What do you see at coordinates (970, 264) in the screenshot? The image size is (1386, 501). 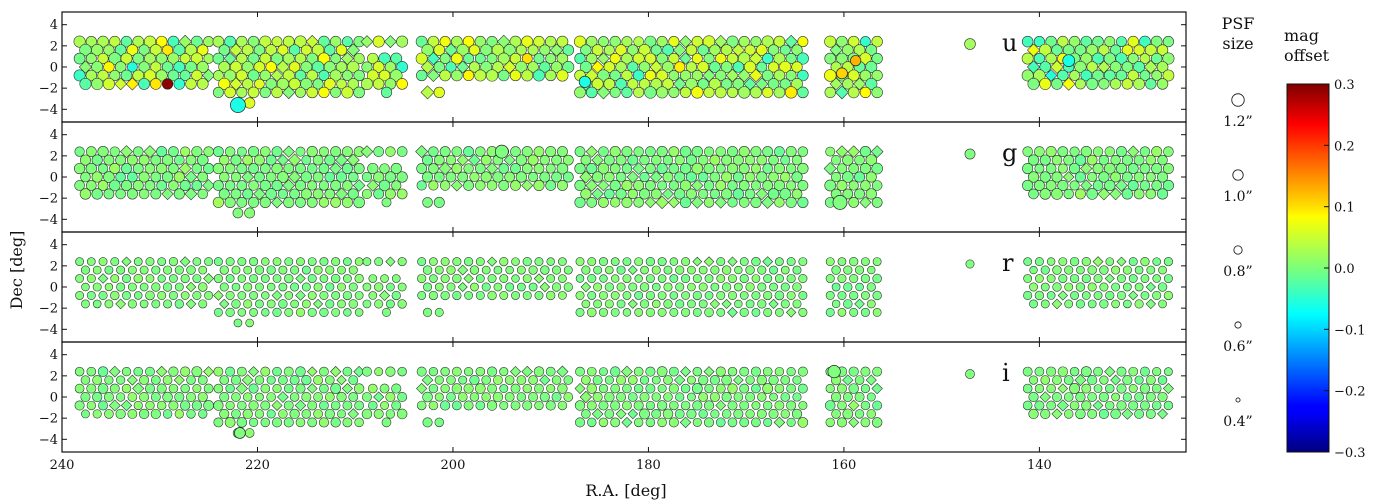 I see `band-marker` at bounding box center [970, 264].